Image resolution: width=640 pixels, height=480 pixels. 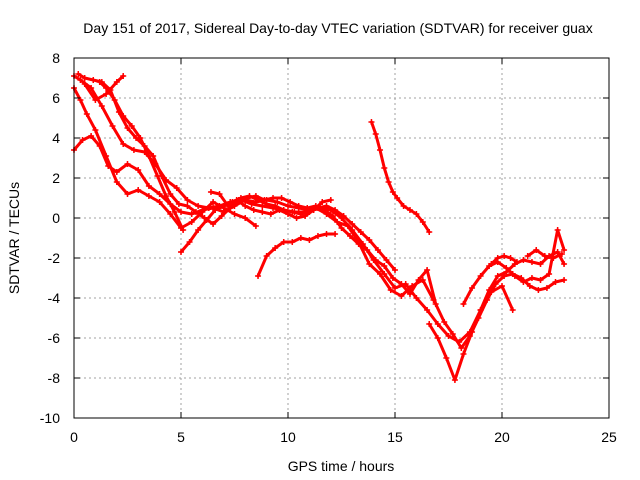 What do you see at coordinates (56, 98) in the screenshot?
I see `y-tick-label: 6` at bounding box center [56, 98].